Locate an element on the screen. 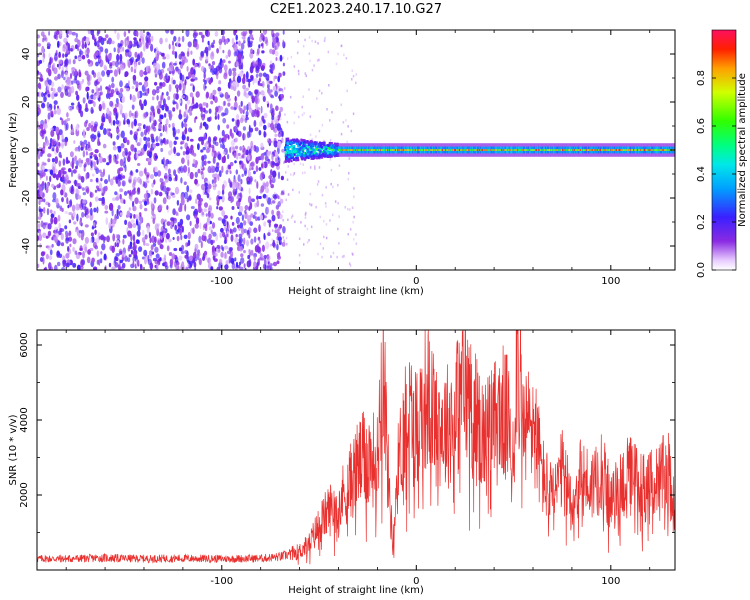  y-tick-label: -20 is located at coordinates (26, 198).